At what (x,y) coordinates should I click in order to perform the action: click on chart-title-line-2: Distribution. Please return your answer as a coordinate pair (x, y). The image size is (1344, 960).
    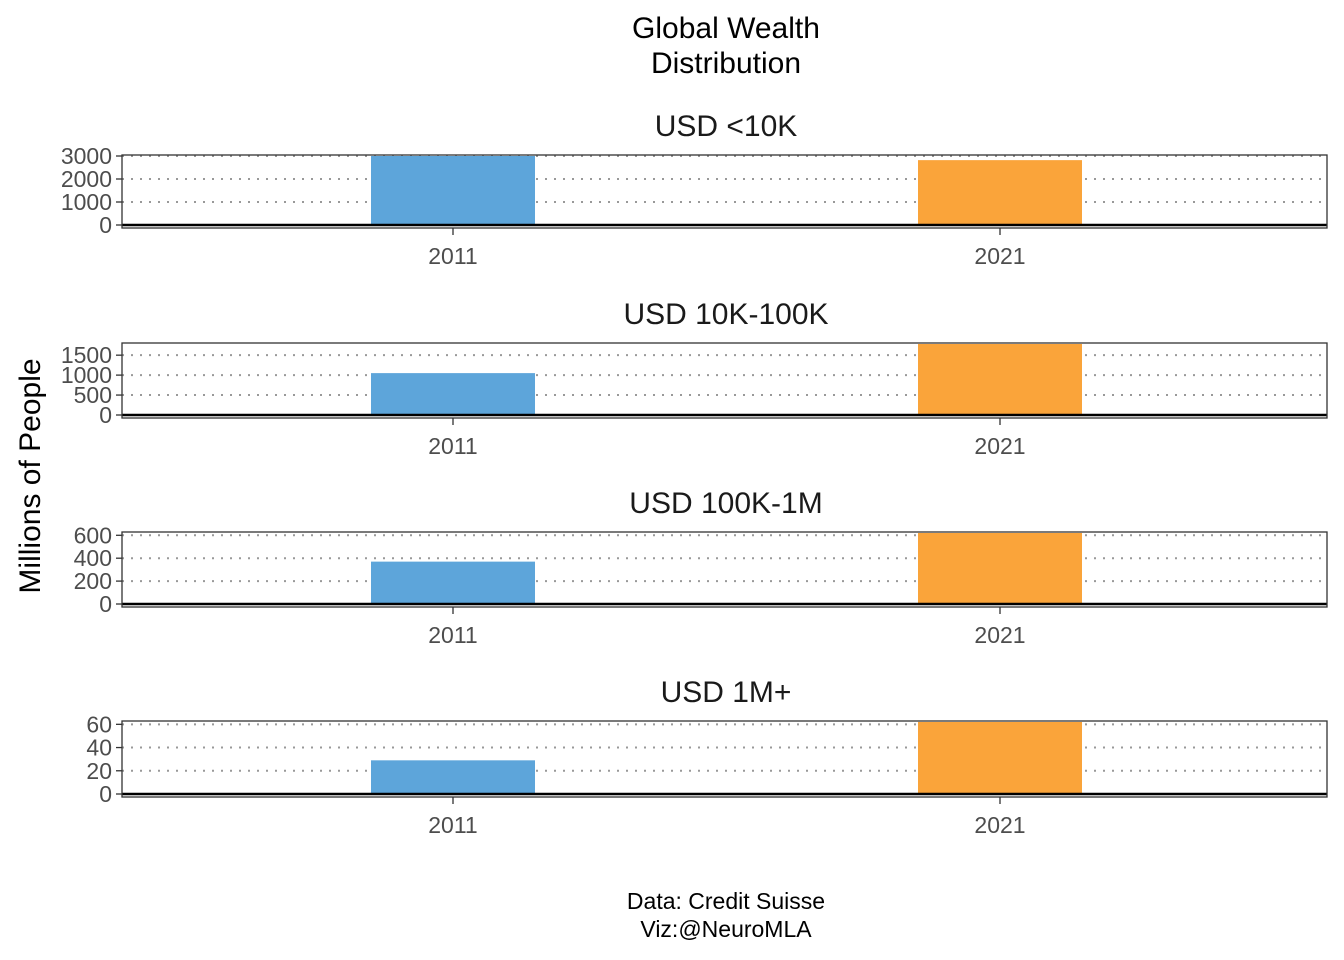
    Looking at the image, I should click on (726, 63).